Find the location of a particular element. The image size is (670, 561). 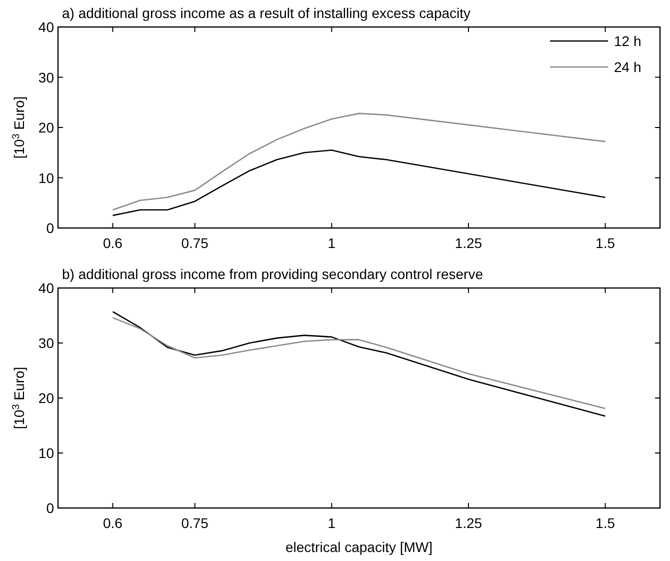

chart-title: b) additional gross income from providing secondary control reserve is located at coordinates (273, 274).